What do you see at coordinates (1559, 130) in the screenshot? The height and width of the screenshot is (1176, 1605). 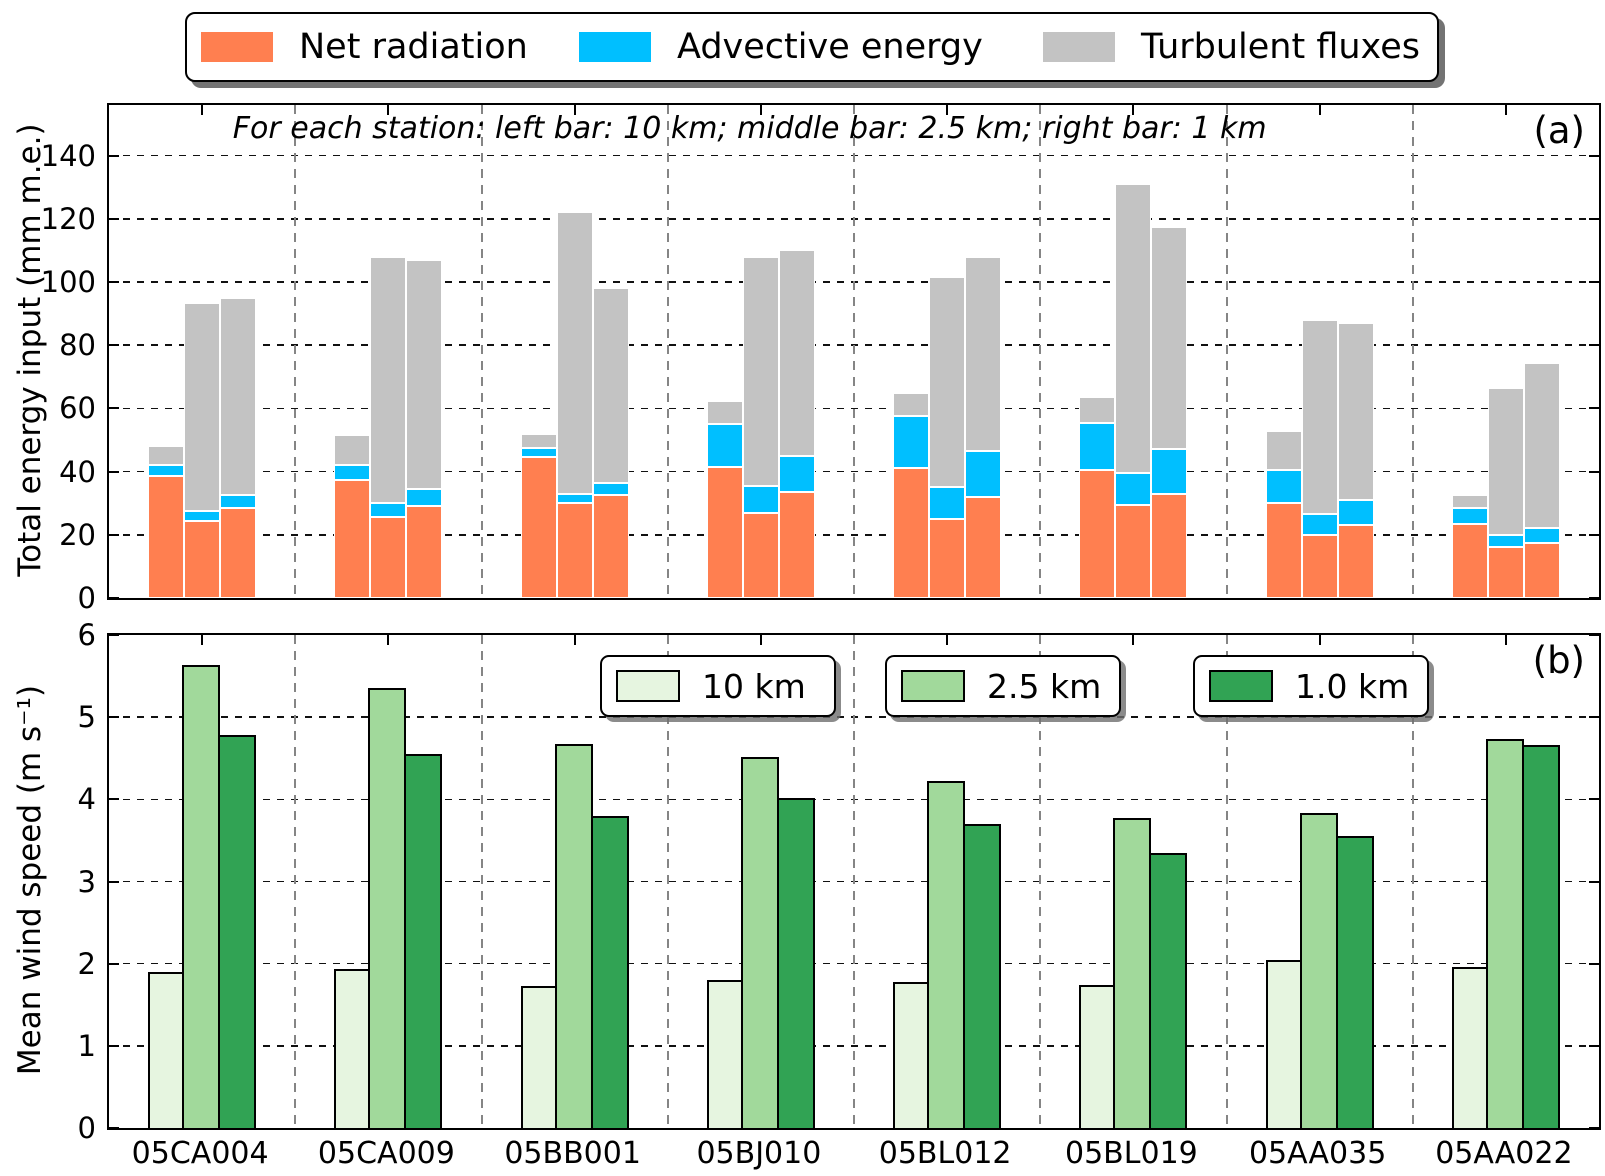 I see `panel-a-label: (a)` at bounding box center [1559, 130].